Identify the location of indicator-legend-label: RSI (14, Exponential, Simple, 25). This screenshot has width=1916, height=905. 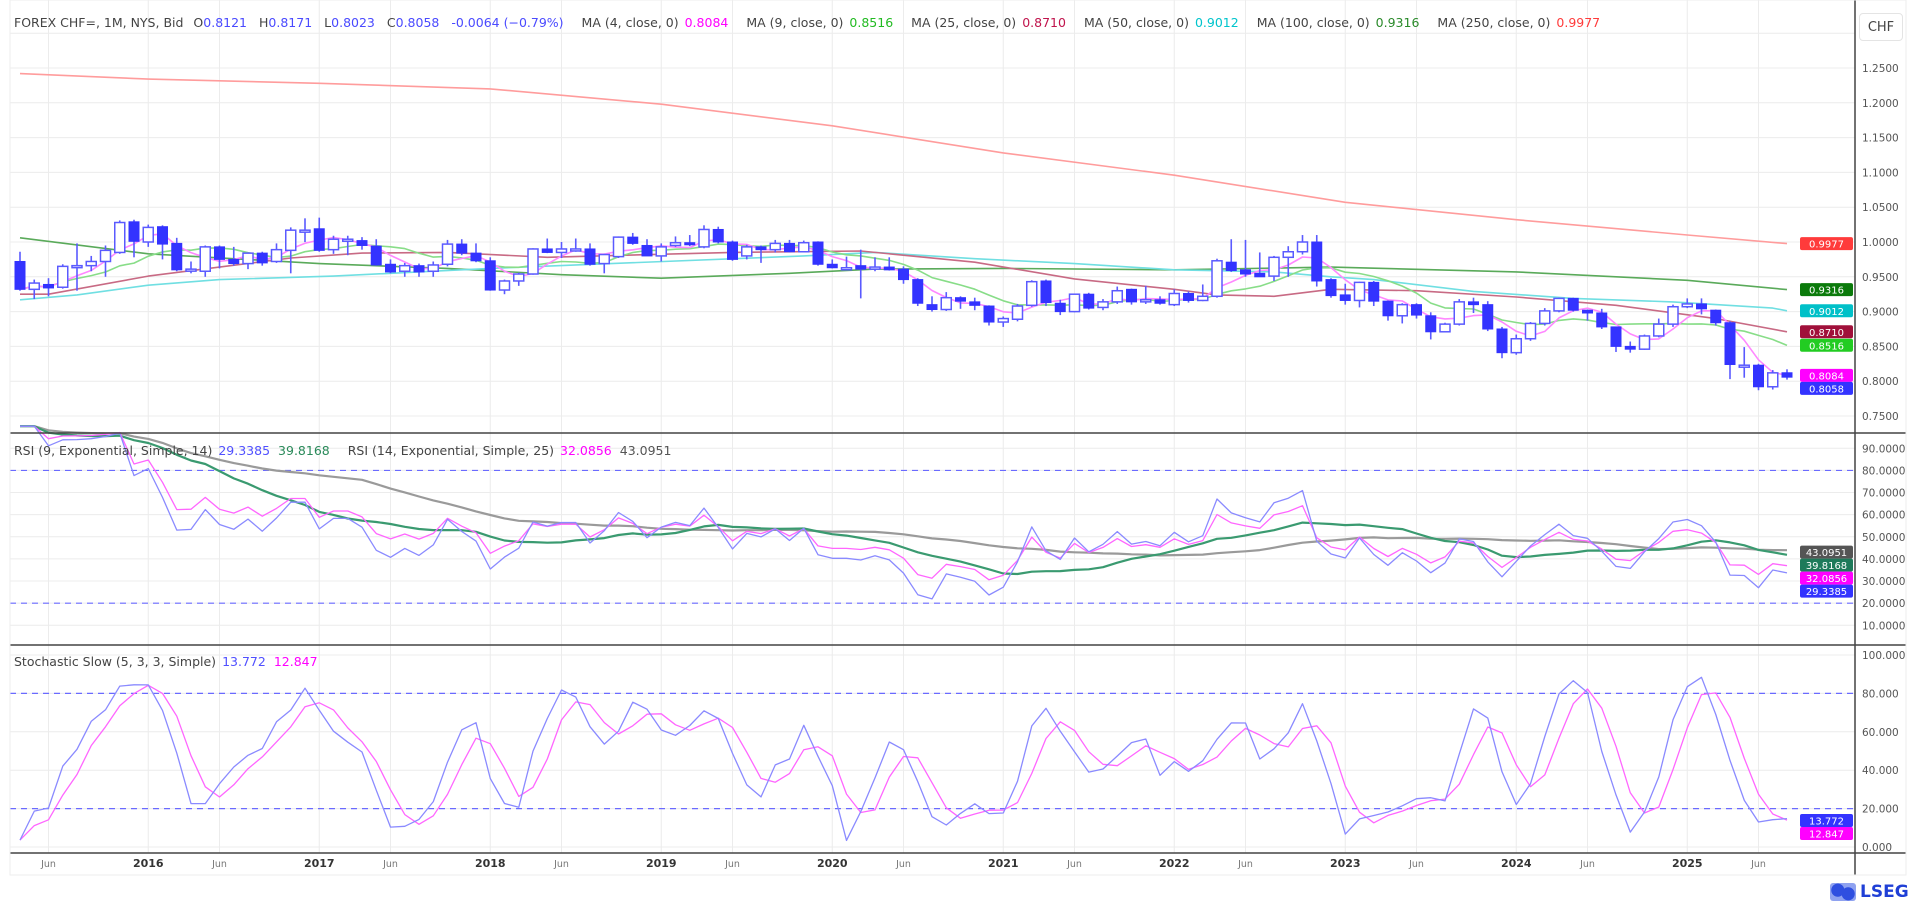
(451, 450).